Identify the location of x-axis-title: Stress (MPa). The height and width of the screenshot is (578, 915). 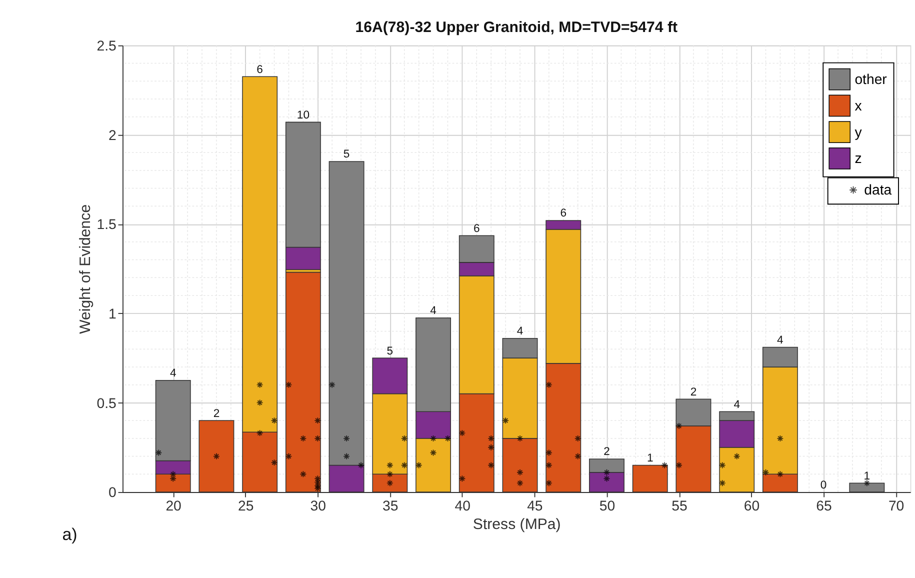
(516, 525).